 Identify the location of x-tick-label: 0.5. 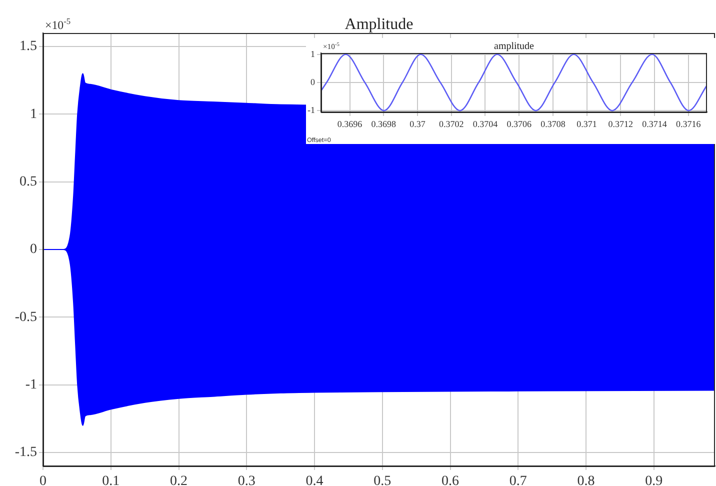
(383, 480).